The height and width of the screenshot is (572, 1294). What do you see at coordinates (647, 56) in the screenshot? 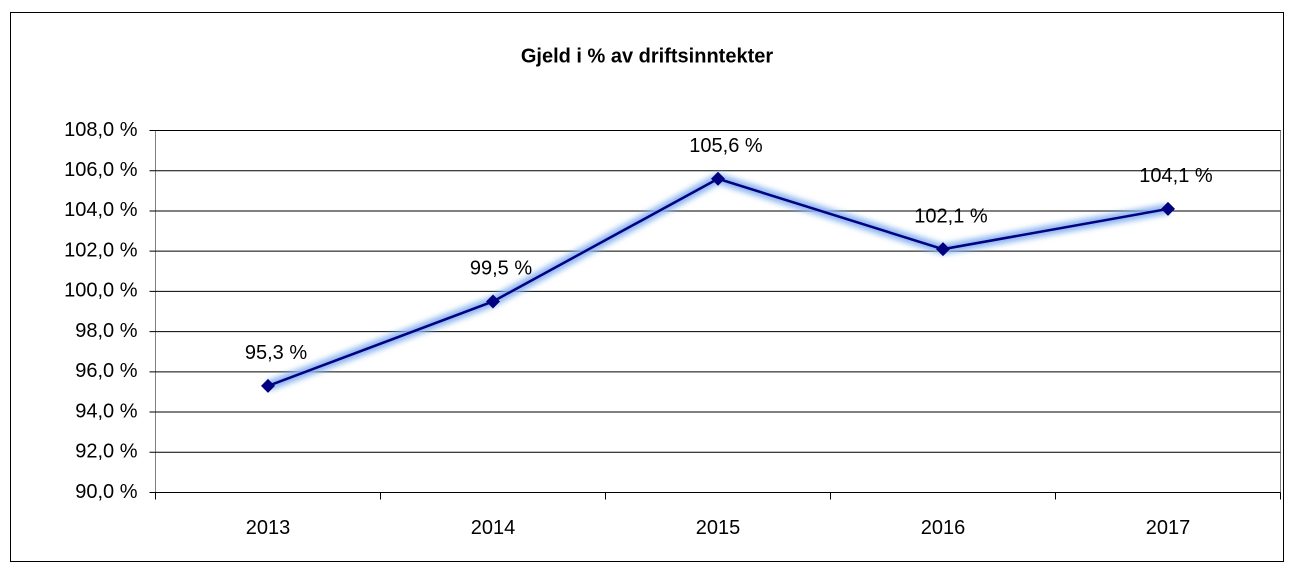
I see `chart-title: Gjeld i % av driftsinntekter` at bounding box center [647, 56].